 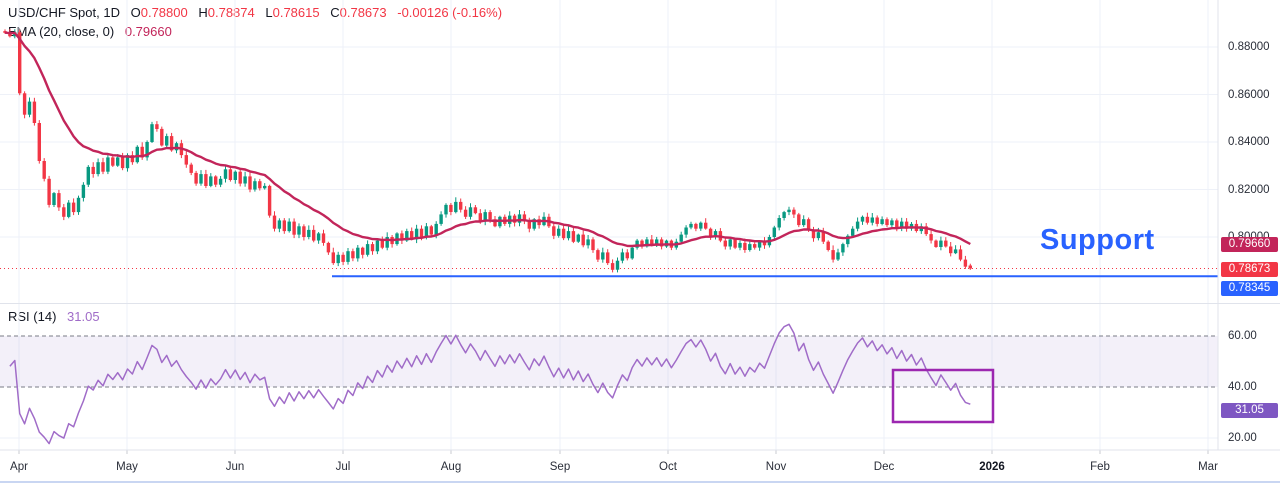 What do you see at coordinates (61, 31) in the screenshot?
I see `ema-label: EMA (20, close, 0)` at bounding box center [61, 31].